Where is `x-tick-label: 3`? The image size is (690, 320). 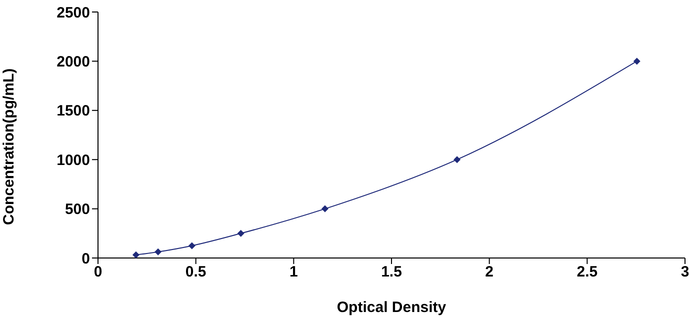
x-tick-label: 3 is located at coordinates (685, 272).